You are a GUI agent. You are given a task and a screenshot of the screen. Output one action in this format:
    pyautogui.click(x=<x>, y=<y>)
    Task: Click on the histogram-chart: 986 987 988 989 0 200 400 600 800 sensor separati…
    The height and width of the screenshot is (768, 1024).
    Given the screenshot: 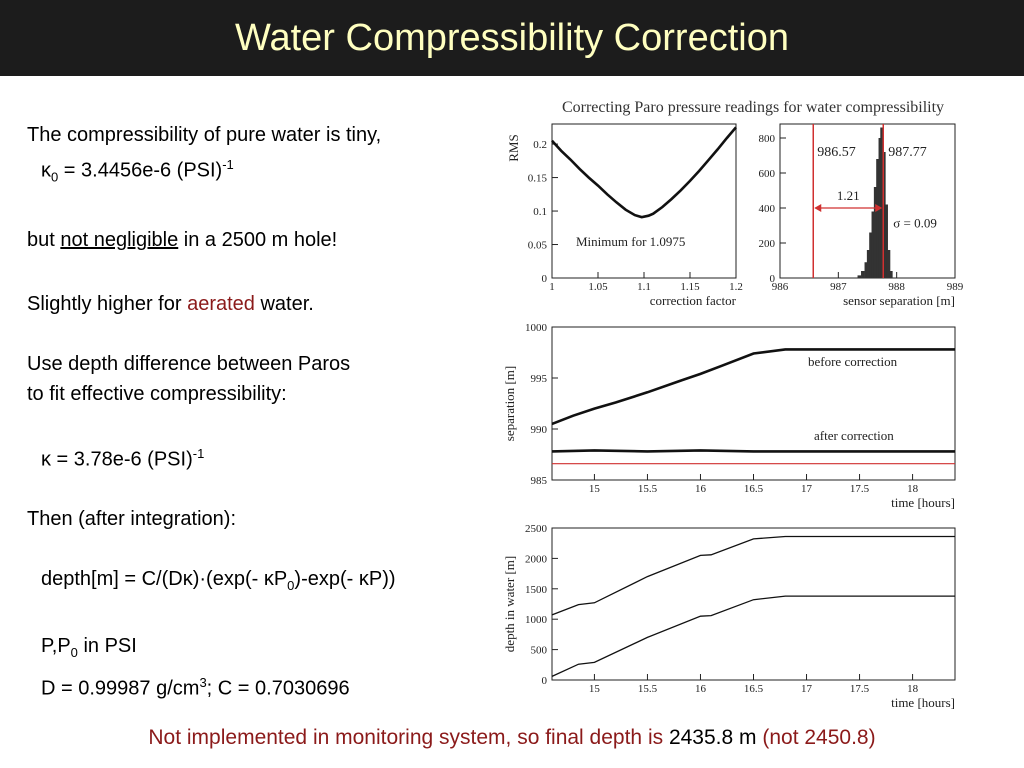 What is the action you would take?
    pyautogui.click(x=861, y=215)
    